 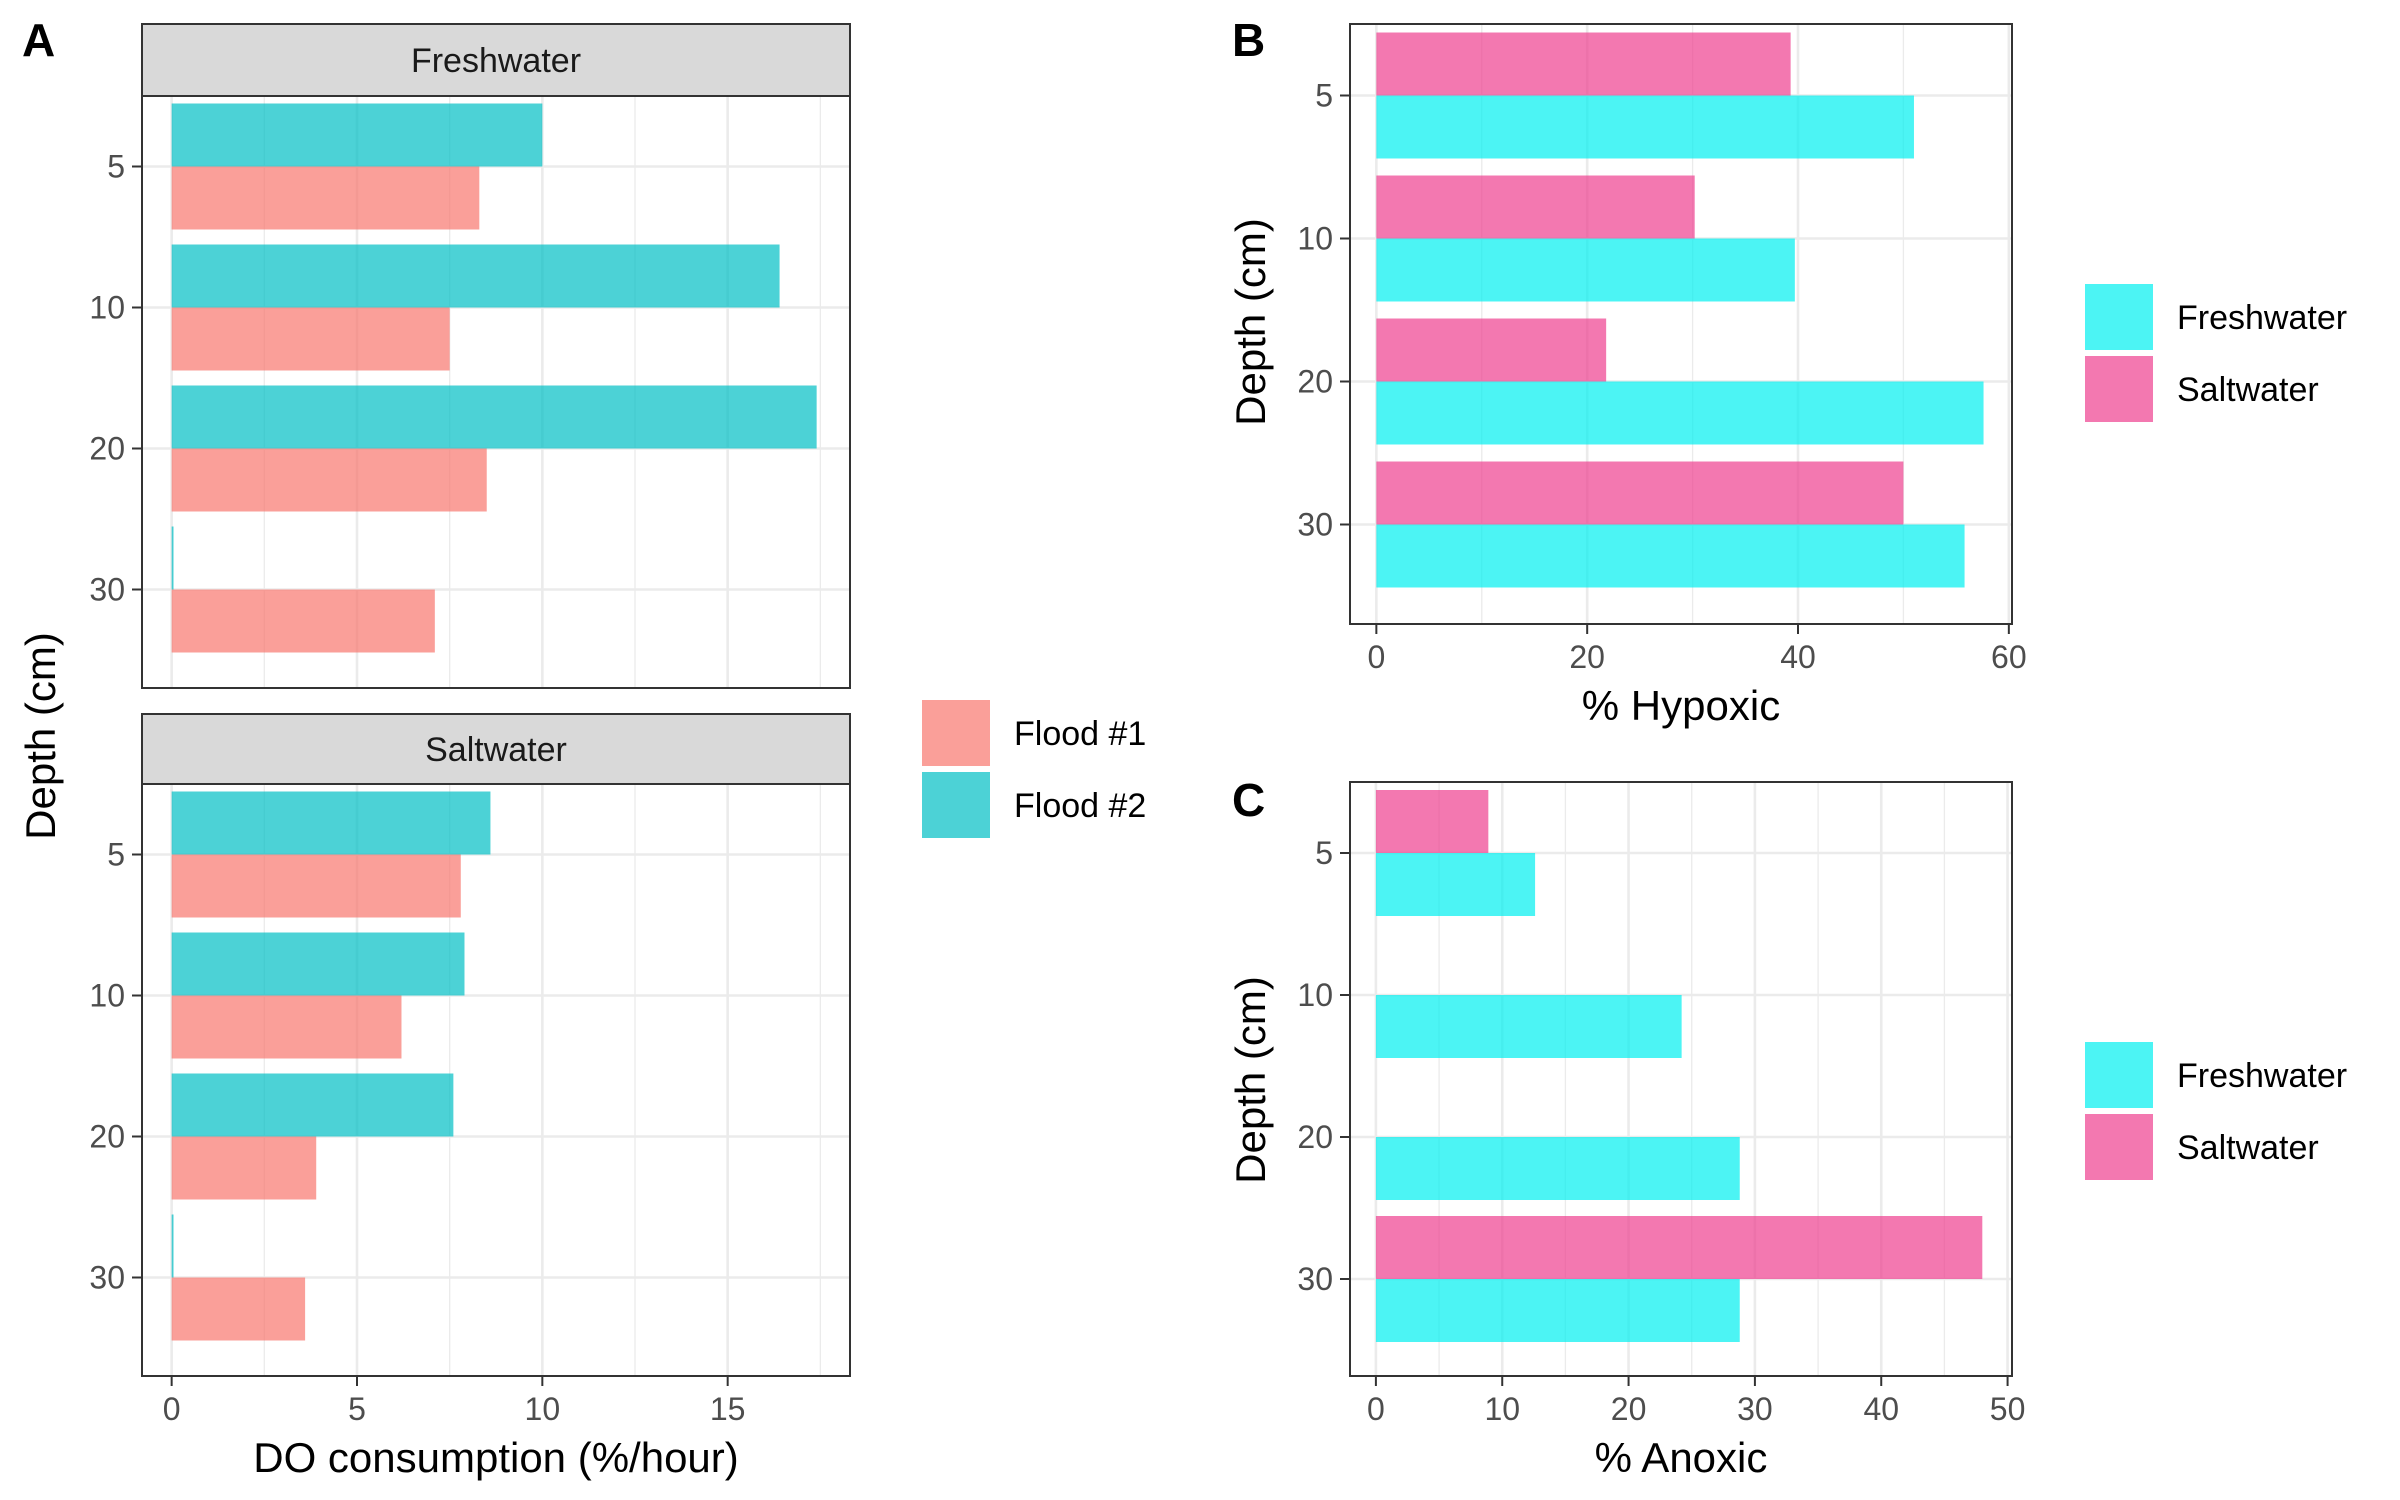 I want to click on panel-c-panel: 5 10 20 30 0 10 20 30 40 50, so click(x=1661, y=1104).